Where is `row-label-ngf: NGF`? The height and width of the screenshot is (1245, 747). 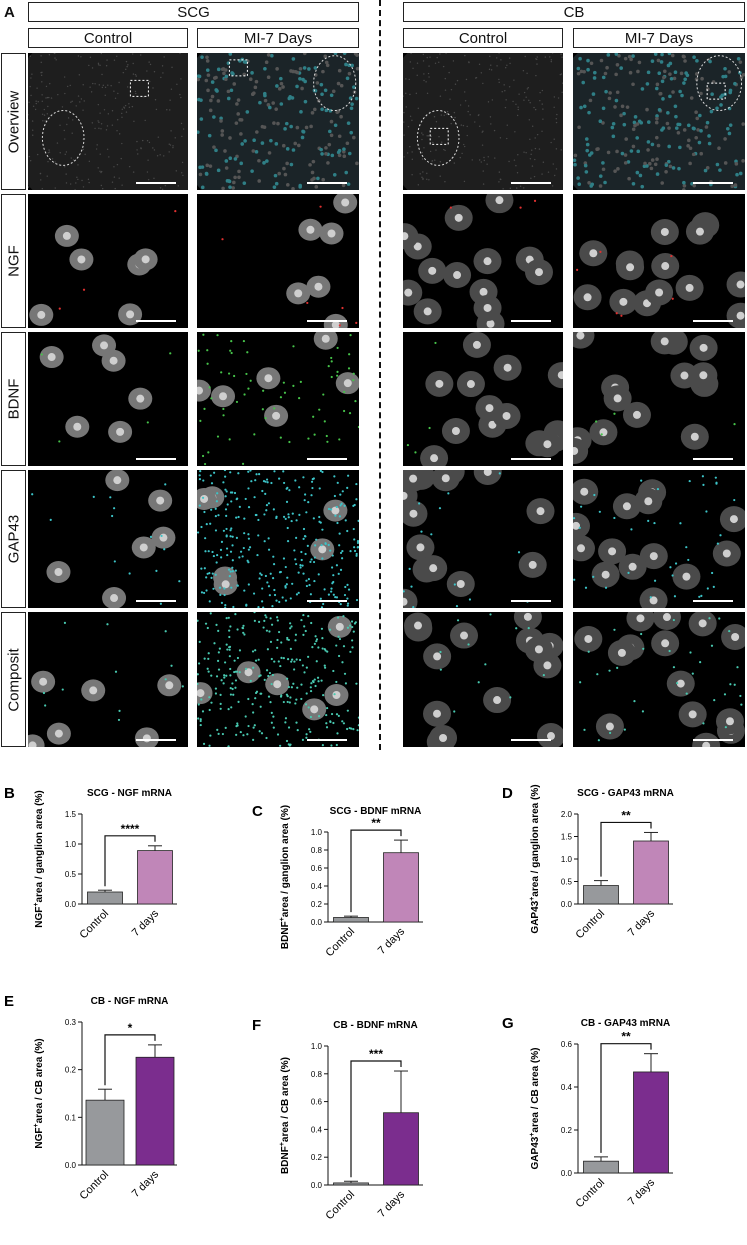 row-label-ngf: NGF is located at coordinates (13, 261).